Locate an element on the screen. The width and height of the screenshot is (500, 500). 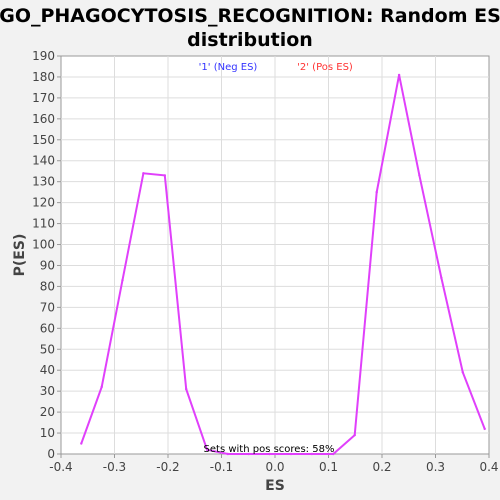
y-tick-label: 140 is located at coordinates (43, 161).